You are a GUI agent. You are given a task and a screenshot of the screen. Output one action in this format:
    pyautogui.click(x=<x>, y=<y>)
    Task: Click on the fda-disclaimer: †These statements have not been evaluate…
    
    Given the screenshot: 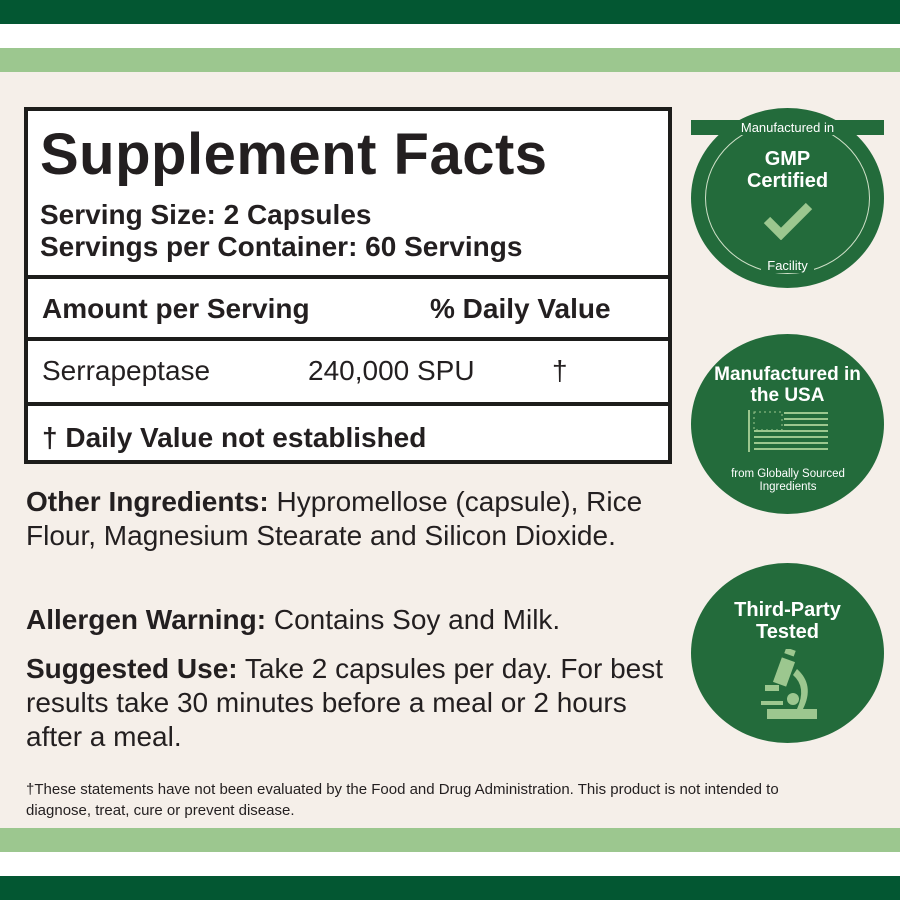 What is the action you would take?
    pyautogui.click(x=402, y=800)
    